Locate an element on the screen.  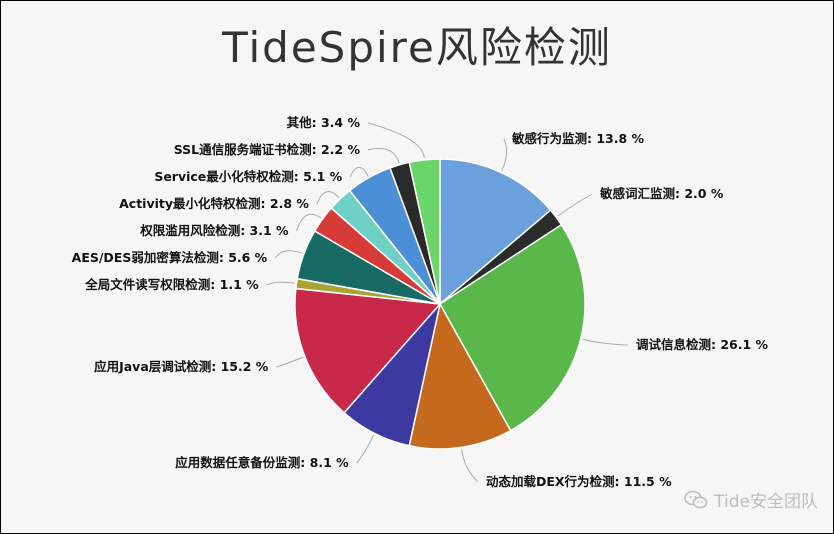
slice-label: 敏感行为监测: 13.8 % is located at coordinates (578, 138).